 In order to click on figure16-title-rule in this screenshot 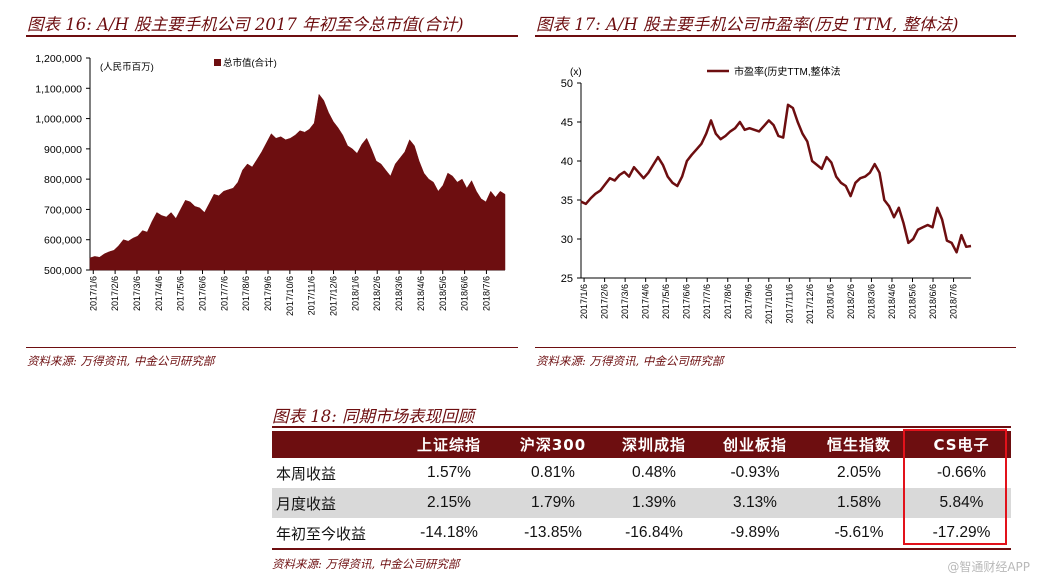, I will do `click(272, 36)`.